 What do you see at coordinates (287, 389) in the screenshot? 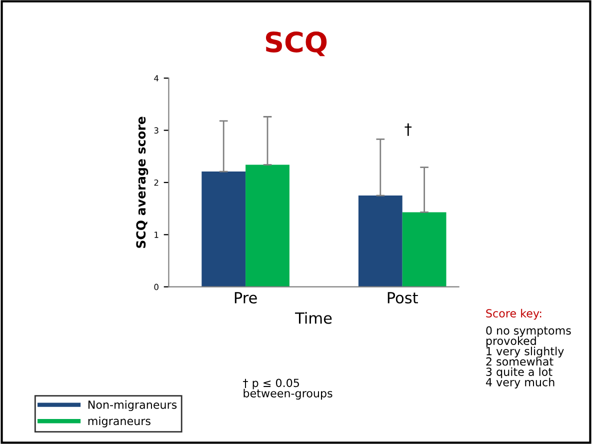
I see `text: † p ≤ 0.05 between-groups` at bounding box center [287, 389].